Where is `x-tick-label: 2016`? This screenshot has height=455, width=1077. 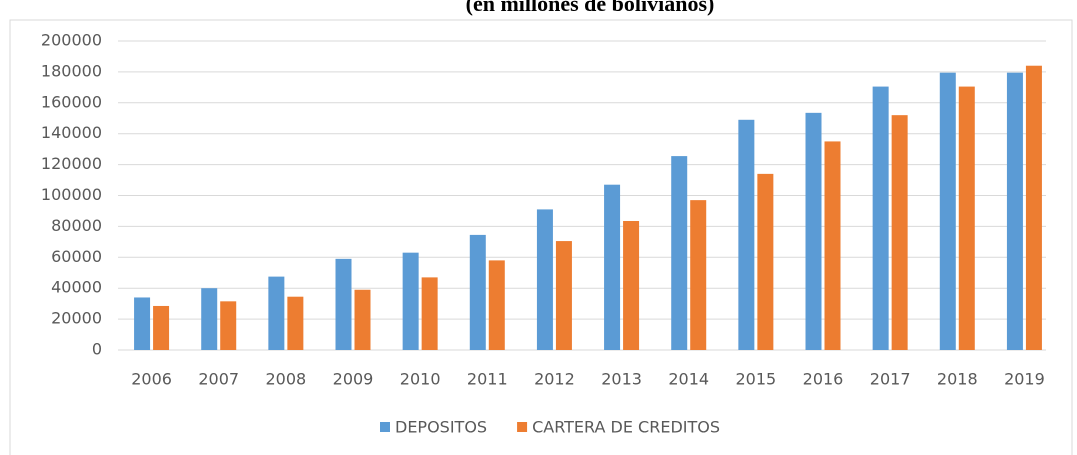 x-tick-label: 2016 is located at coordinates (823, 379).